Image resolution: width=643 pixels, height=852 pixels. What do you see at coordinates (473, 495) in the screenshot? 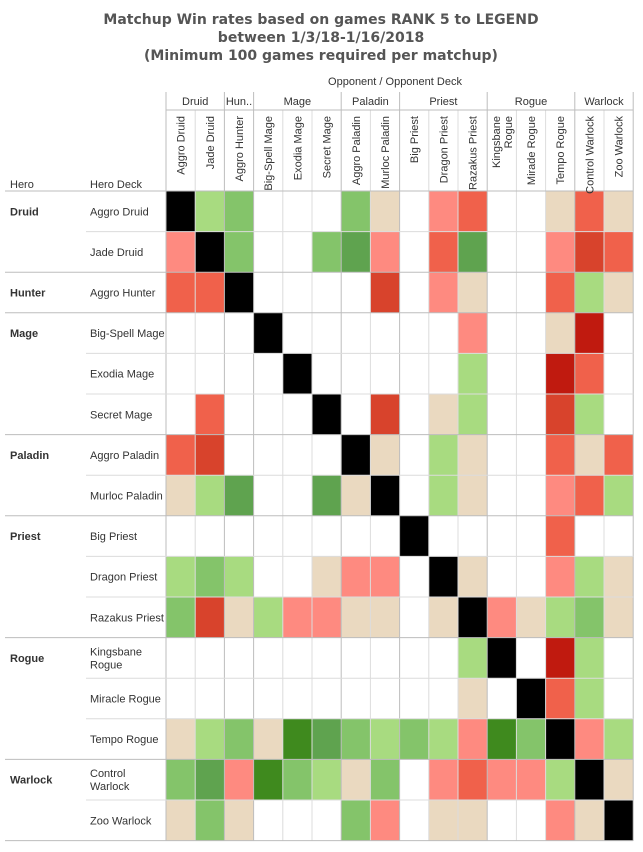
I see `cell-r7-c10` at bounding box center [473, 495].